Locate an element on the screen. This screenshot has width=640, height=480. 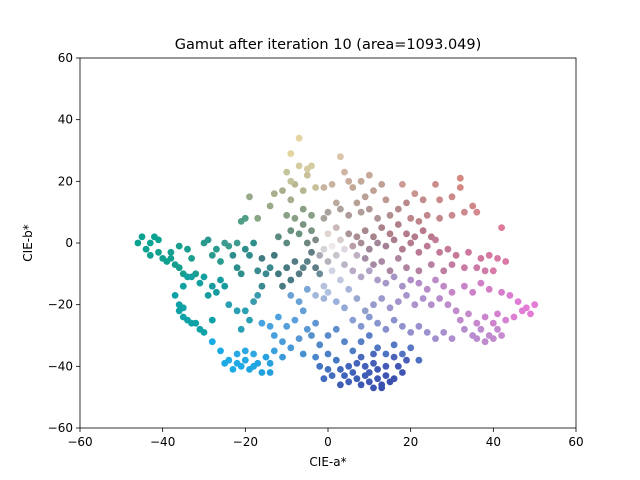
y-tick-label: −20 is located at coordinates (60, 305).